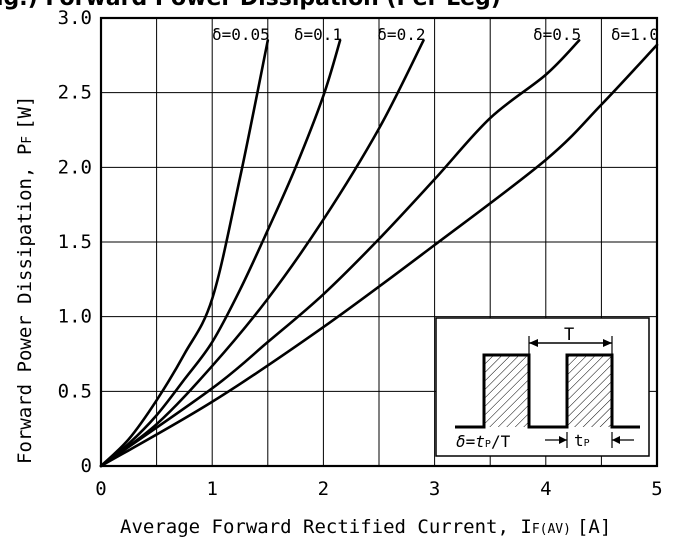  I want to click on pulse-waveform, so click(547, 391).